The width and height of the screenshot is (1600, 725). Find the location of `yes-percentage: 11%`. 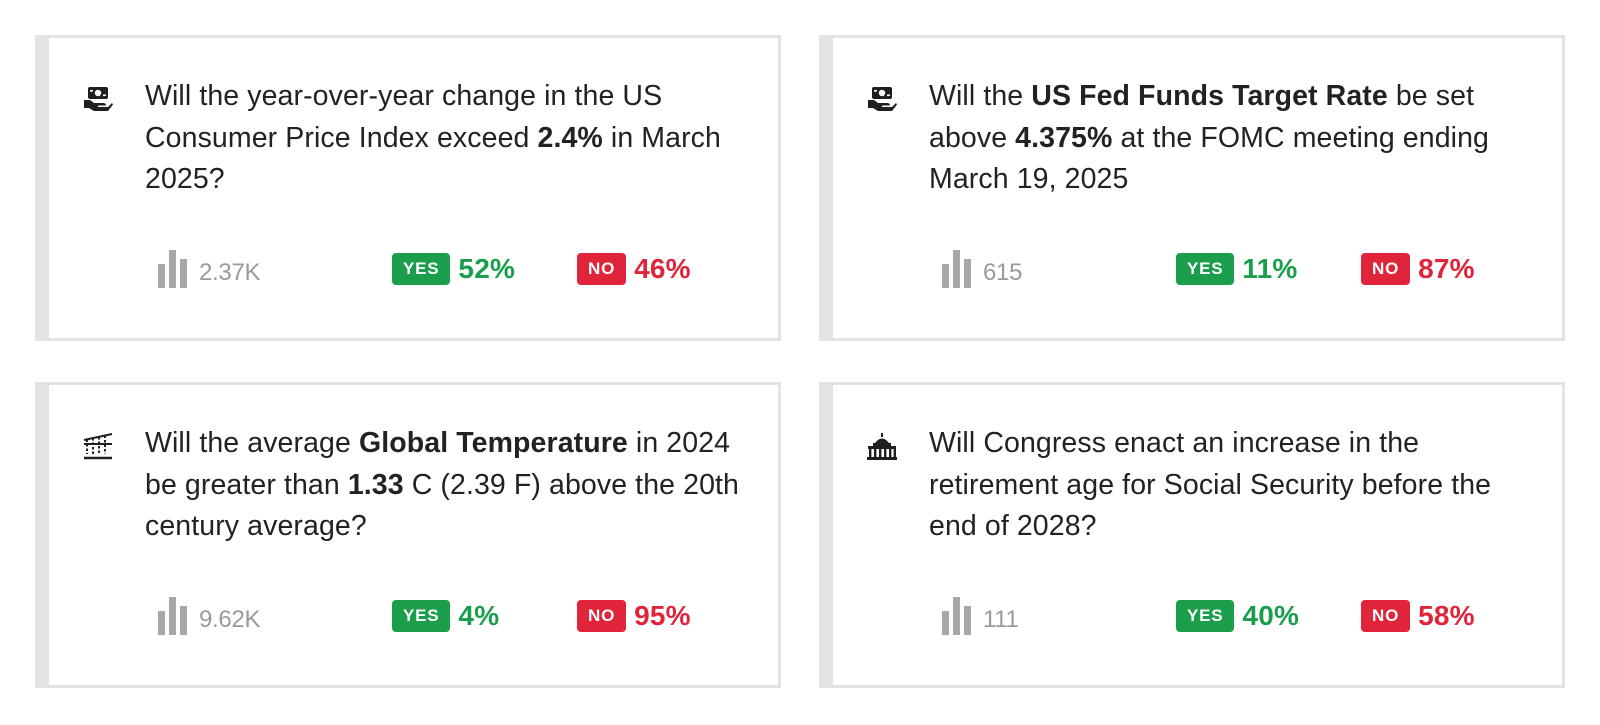

yes-percentage: 11% is located at coordinates (1270, 268).